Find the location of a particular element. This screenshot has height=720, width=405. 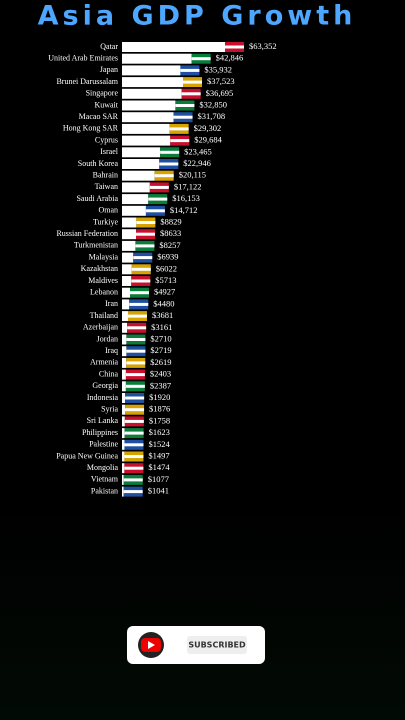

category-label: Turkmenistan is located at coordinates (96, 245).